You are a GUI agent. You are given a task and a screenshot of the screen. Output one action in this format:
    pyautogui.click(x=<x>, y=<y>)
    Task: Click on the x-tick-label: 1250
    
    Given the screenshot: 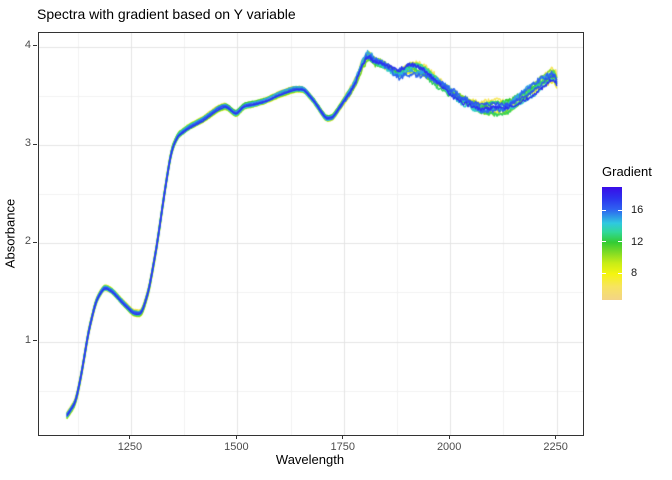 What is the action you would take?
    pyautogui.click(x=130, y=447)
    